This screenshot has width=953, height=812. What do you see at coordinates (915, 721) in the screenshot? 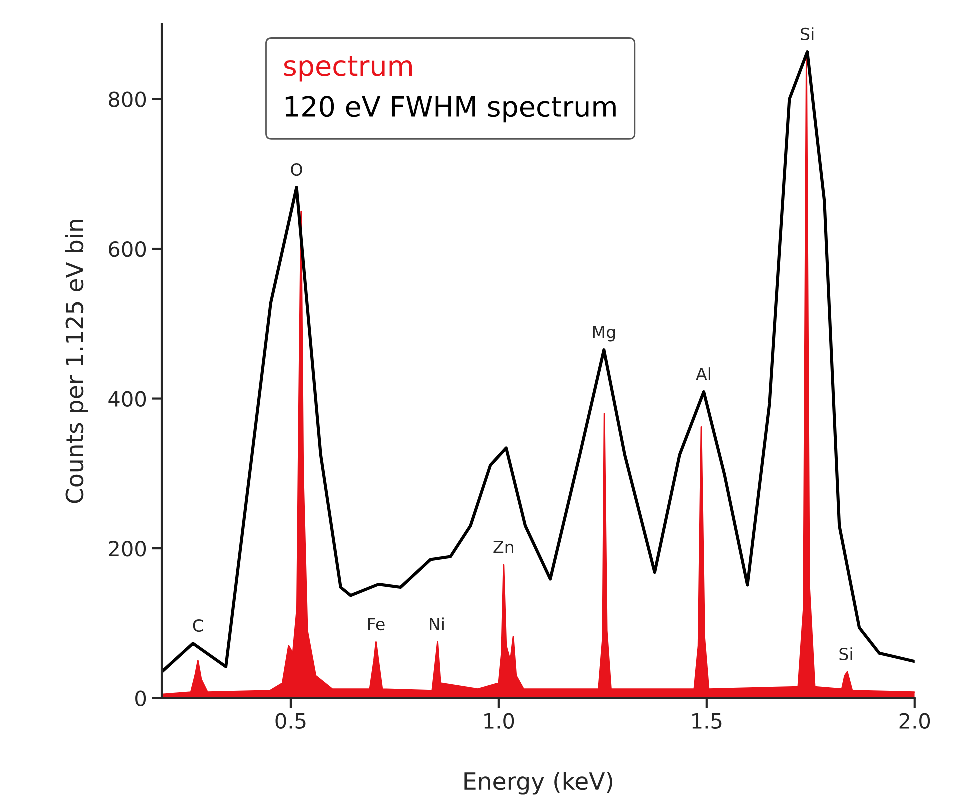
I see `x-tick-label: 2.0` at bounding box center [915, 721].